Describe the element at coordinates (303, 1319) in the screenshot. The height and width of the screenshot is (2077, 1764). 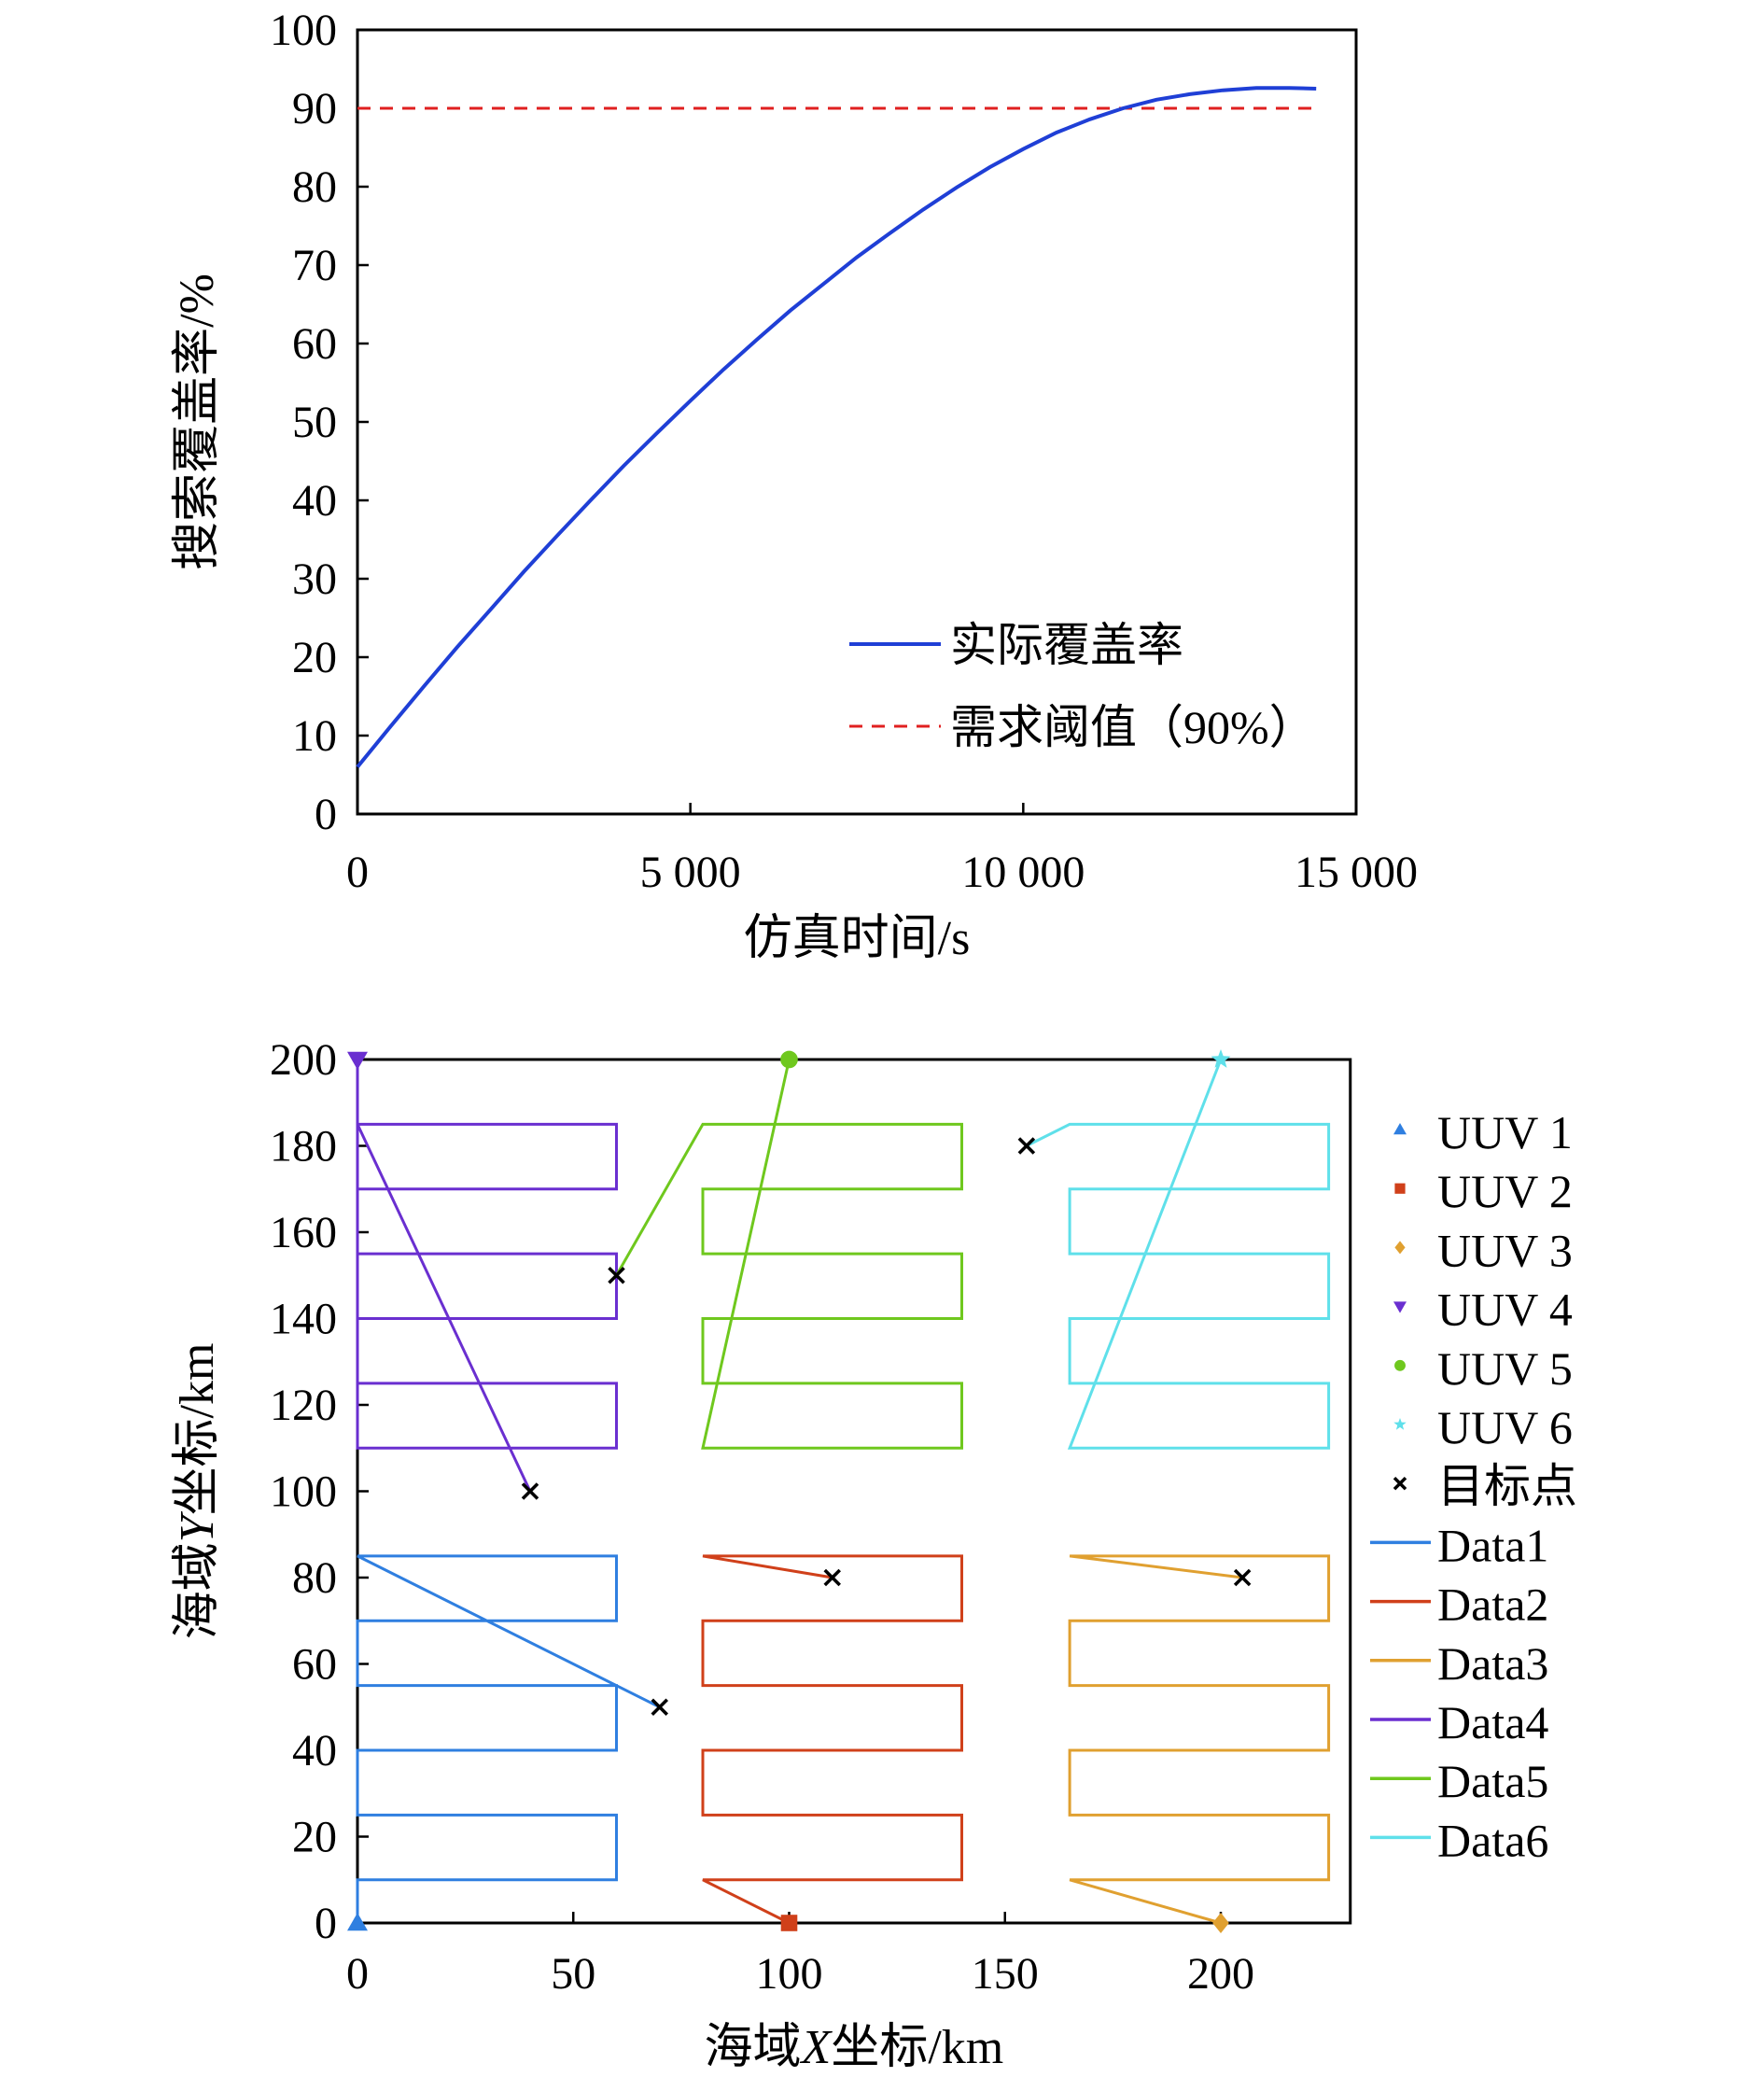
I see `y-tick-label: 140` at that location.